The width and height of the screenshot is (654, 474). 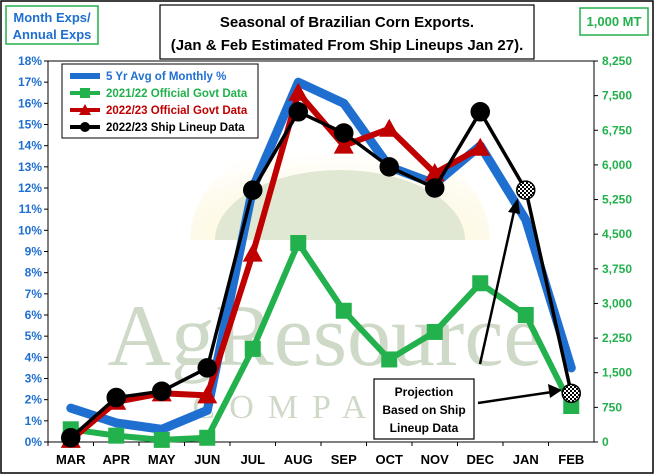 I want to click on y-left-tick-label: 8%, so click(x=34, y=273).